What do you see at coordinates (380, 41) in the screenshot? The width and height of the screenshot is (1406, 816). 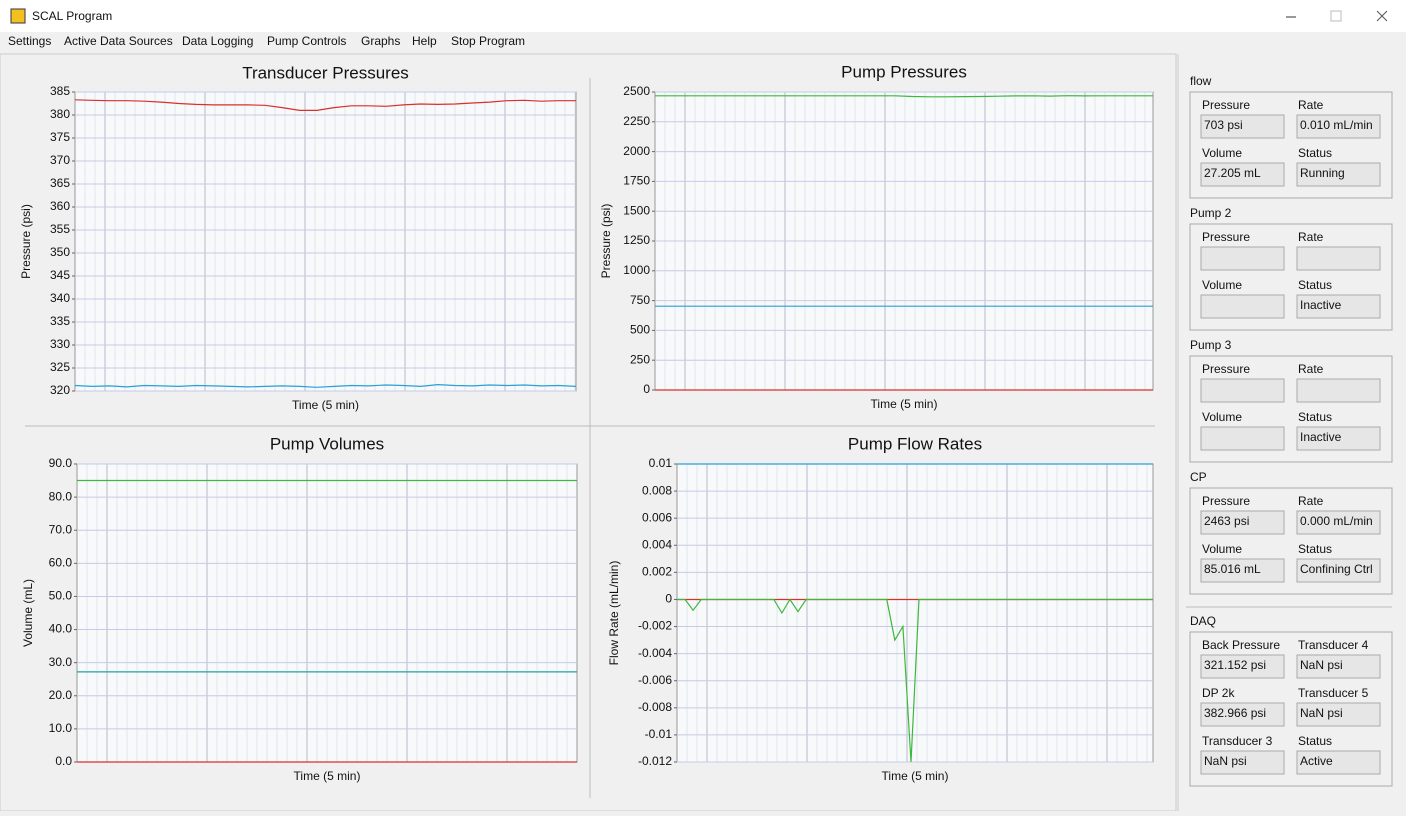 I see `menu-item: Graphs` at bounding box center [380, 41].